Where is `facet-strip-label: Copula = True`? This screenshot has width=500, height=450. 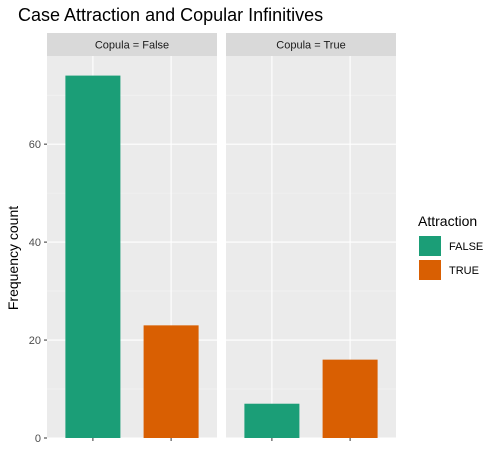 facet-strip-label: Copula = True is located at coordinates (310, 46).